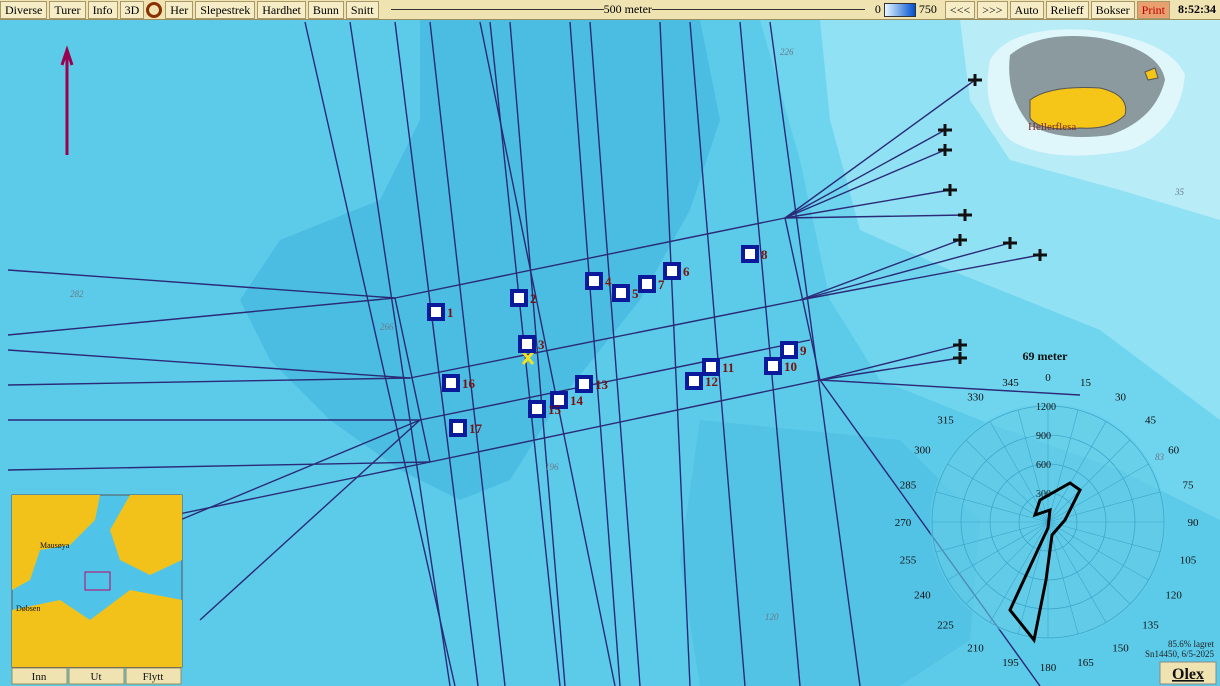  Describe the element at coordinates (1048, 668) in the screenshot. I see `rose-angle-label: 180` at that location.